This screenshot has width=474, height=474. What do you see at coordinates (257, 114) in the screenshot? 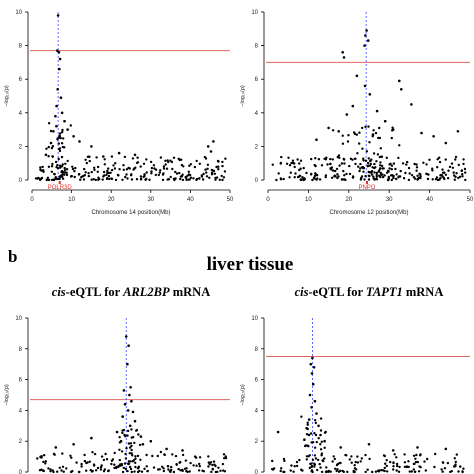
I see `y-tick-label: 4` at bounding box center [257, 114].